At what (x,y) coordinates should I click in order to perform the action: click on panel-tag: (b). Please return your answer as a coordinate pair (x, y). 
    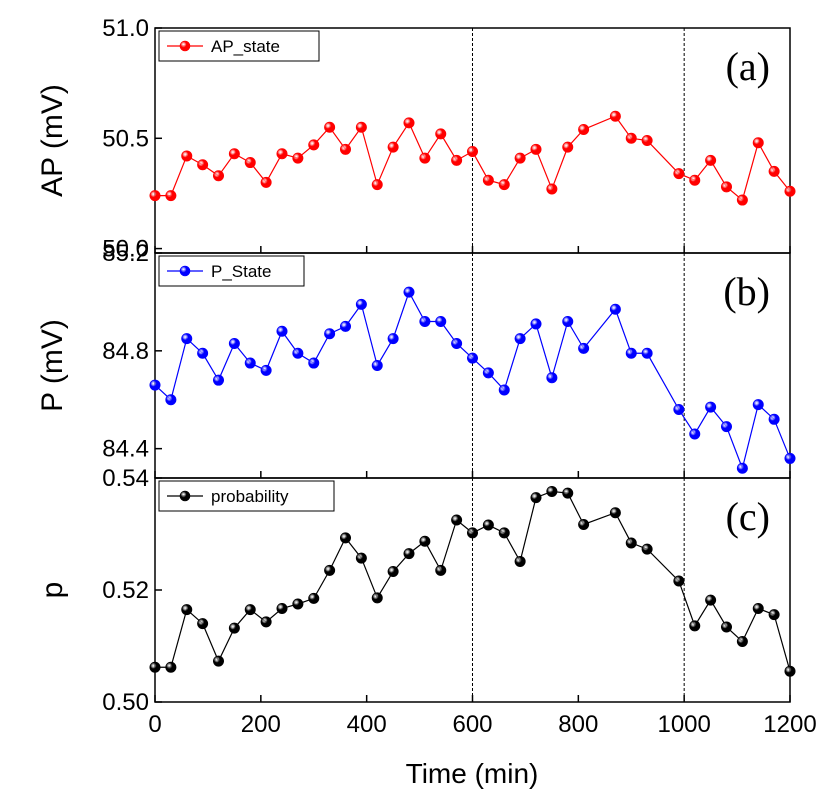
    Looking at the image, I should click on (746, 291).